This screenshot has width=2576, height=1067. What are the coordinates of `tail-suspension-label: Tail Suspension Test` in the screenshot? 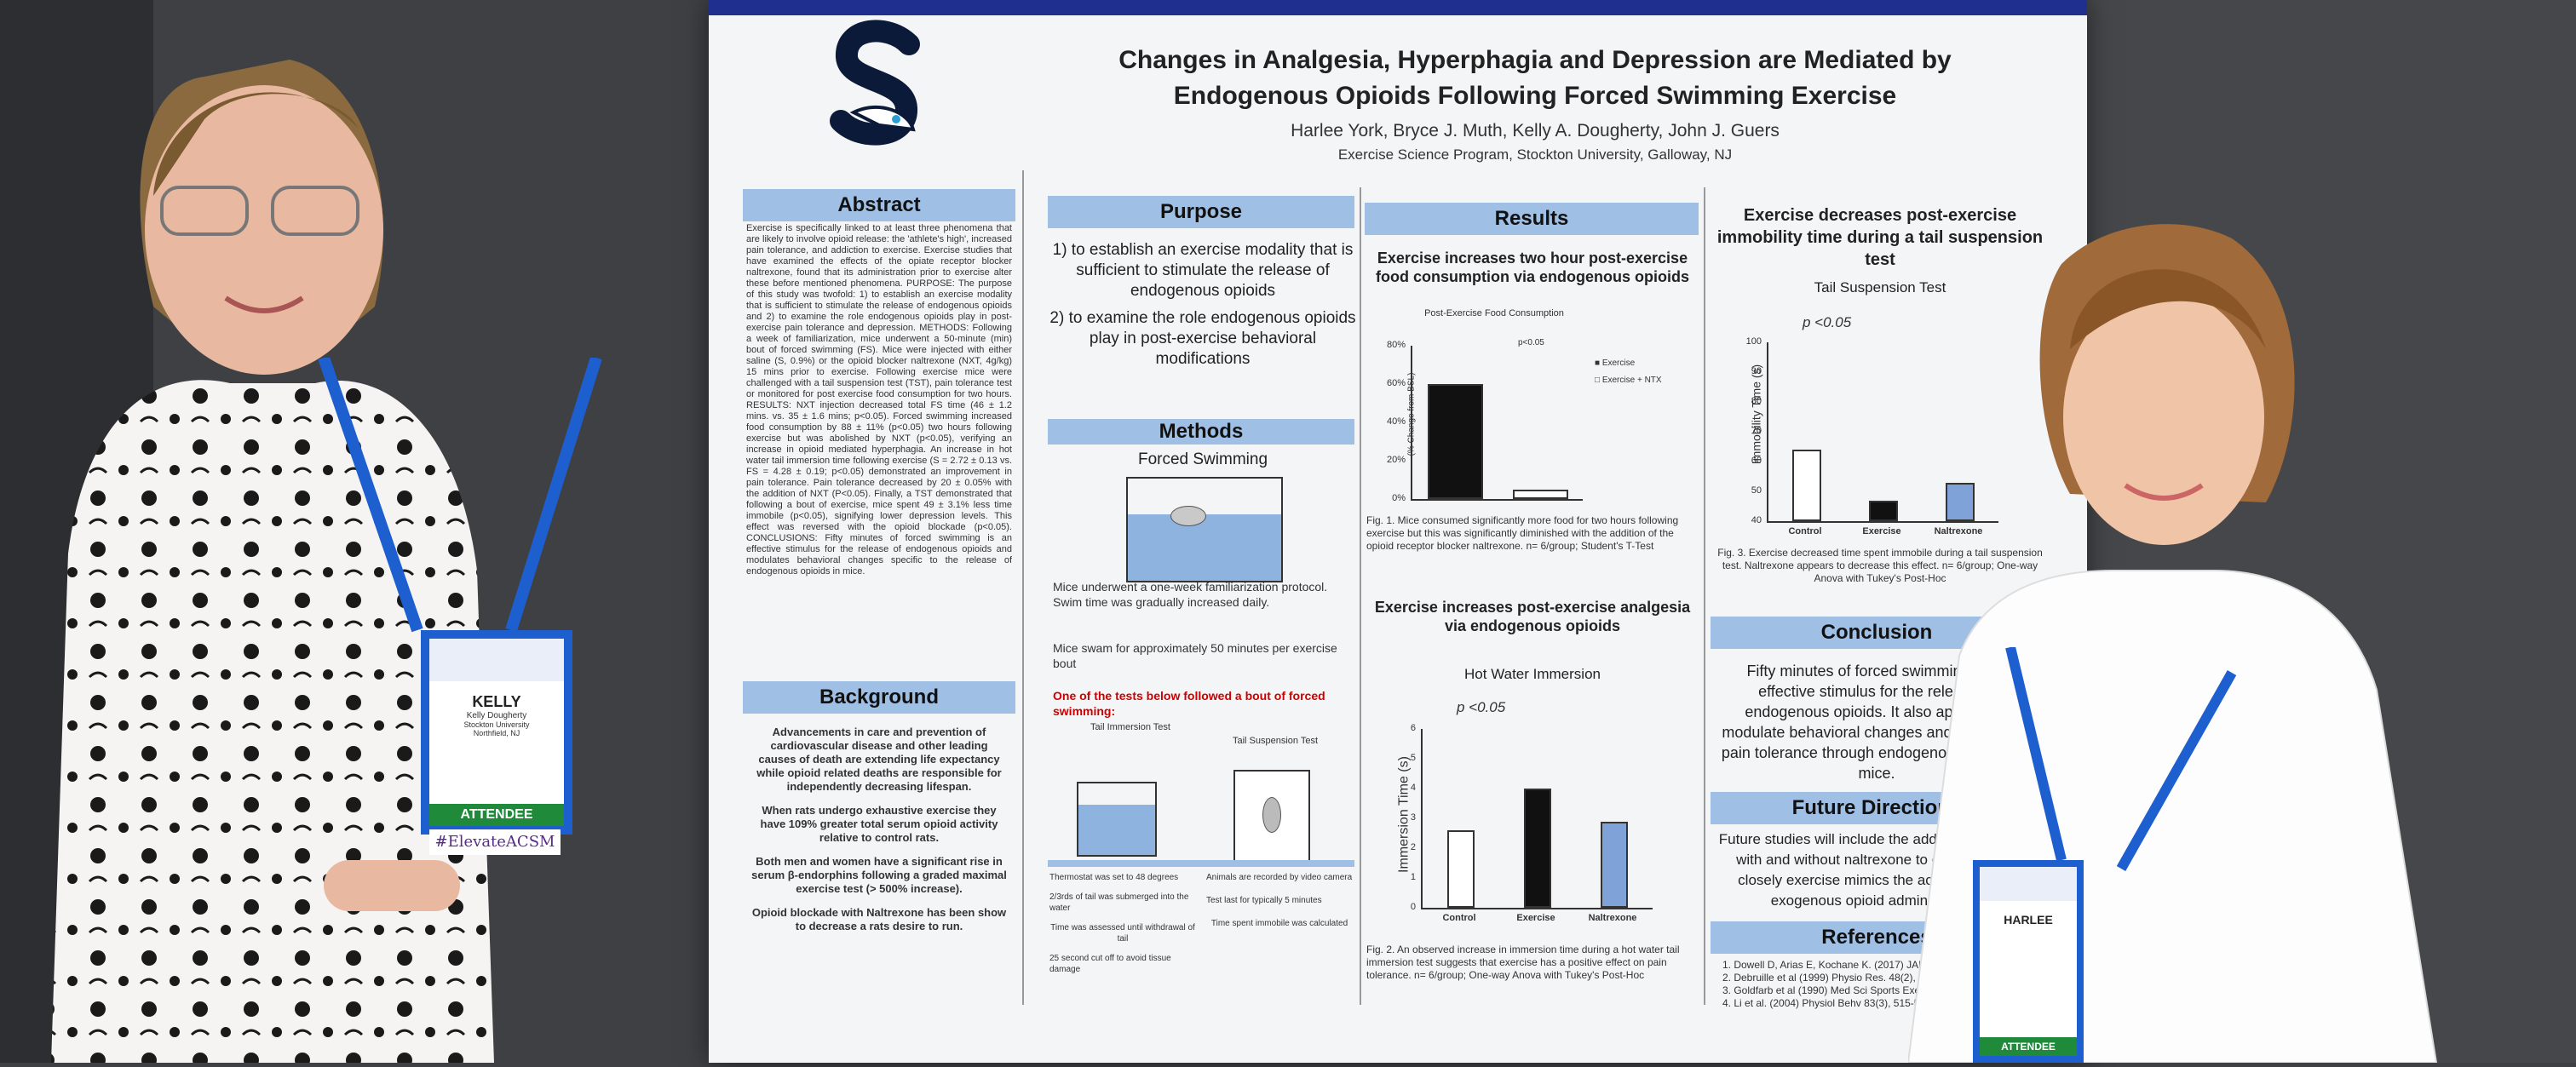 It's located at (1276, 741).